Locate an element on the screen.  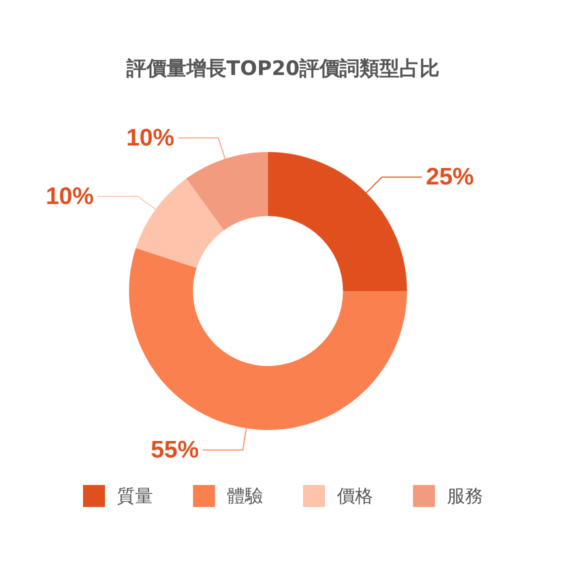
legend-label: 服務 is located at coordinates (465, 496).